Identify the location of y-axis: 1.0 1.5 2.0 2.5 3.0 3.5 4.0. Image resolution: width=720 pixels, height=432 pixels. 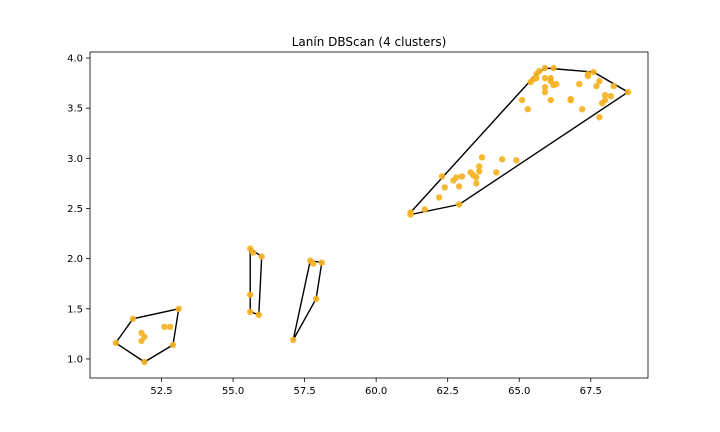
(78, 209).